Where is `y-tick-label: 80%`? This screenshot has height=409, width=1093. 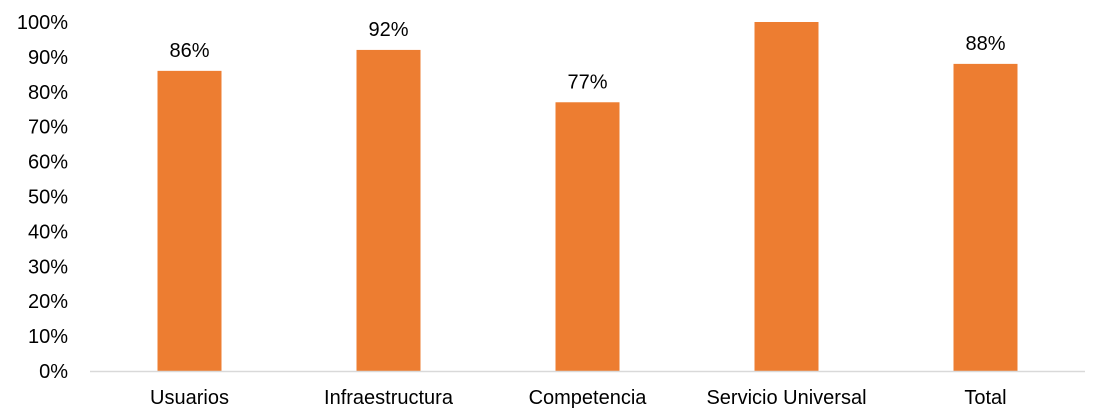 y-tick-label: 80% is located at coordinates (48, 93).